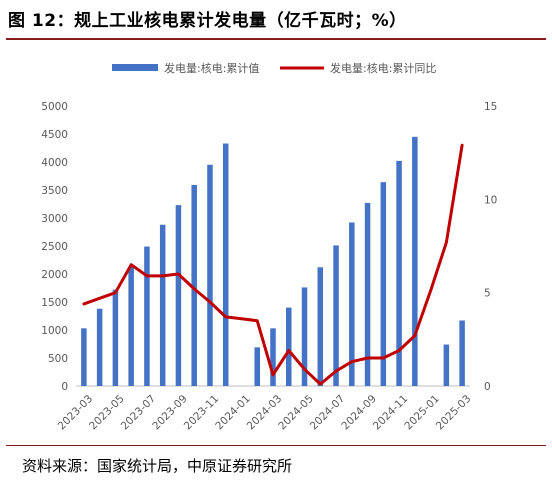  I want to click on y-right-tick-label: 0, so click(487, 387).